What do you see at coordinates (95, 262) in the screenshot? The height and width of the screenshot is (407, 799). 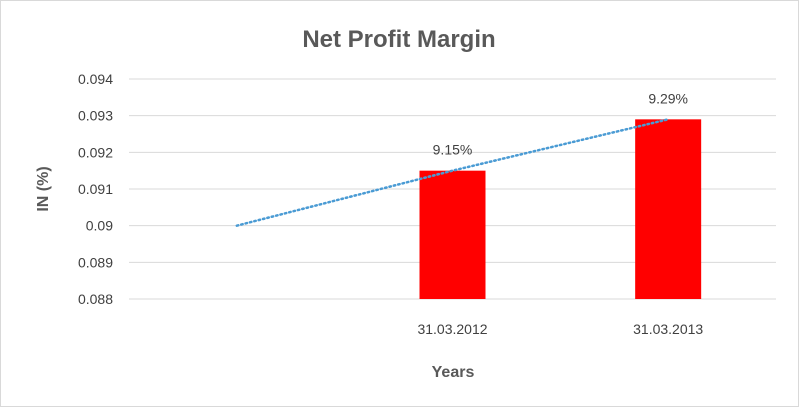 I see `y-tick-label: 0.089` at bounding box center [95, 262].